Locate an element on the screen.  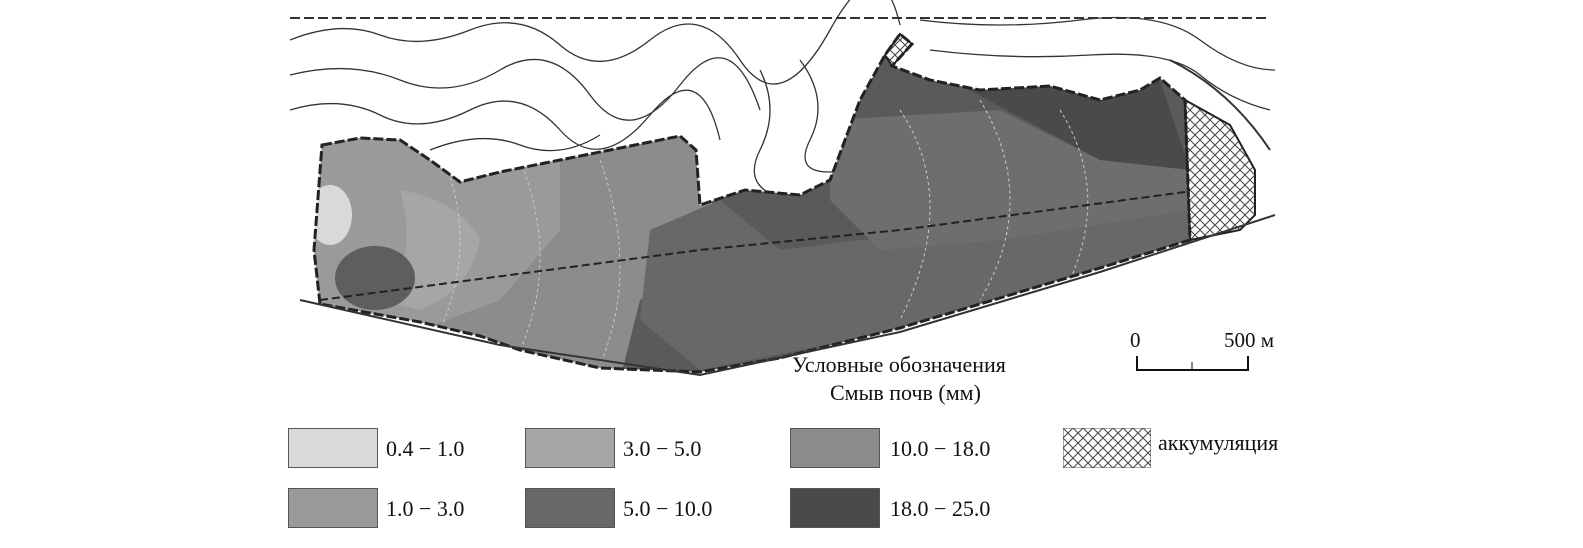
accumulation-zone is located at coordinates (1219, 170).